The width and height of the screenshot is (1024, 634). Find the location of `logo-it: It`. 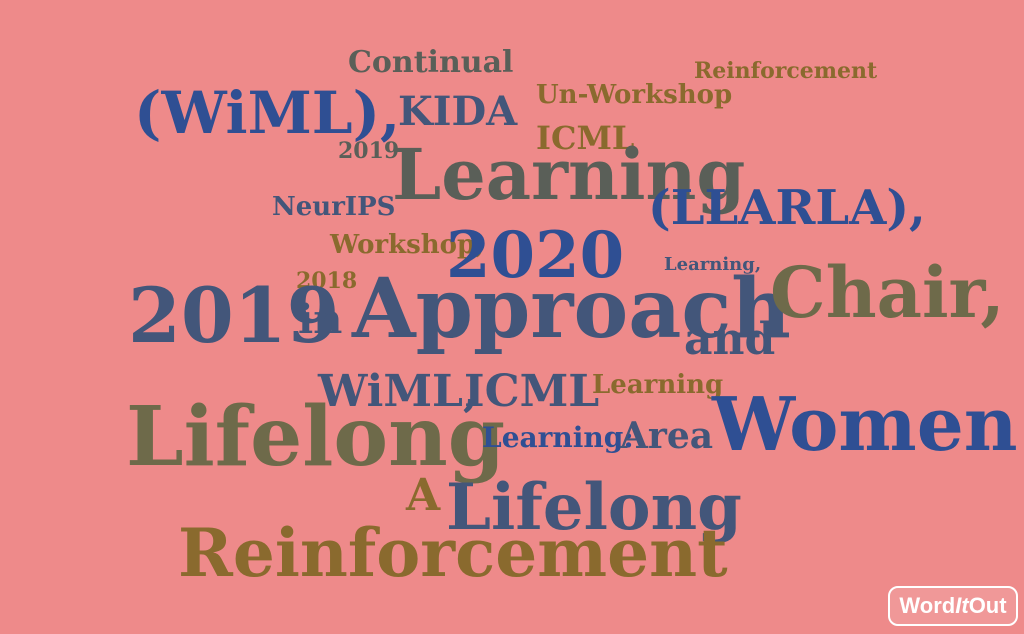

logo-it: It is located at coordinates (962, 605).